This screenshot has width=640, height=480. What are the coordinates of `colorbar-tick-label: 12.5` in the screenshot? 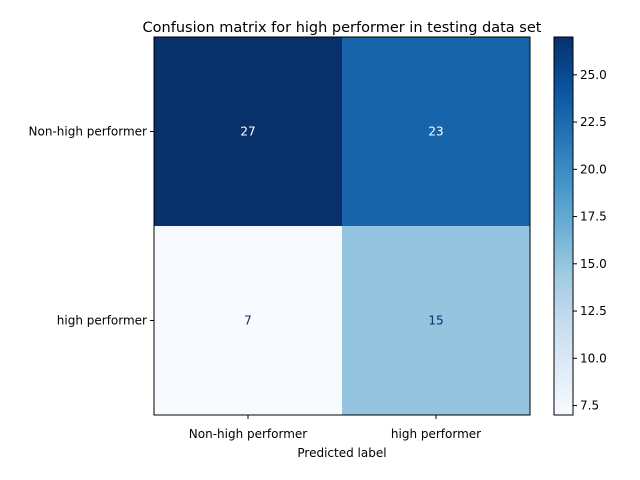 It's located at (593, 311).